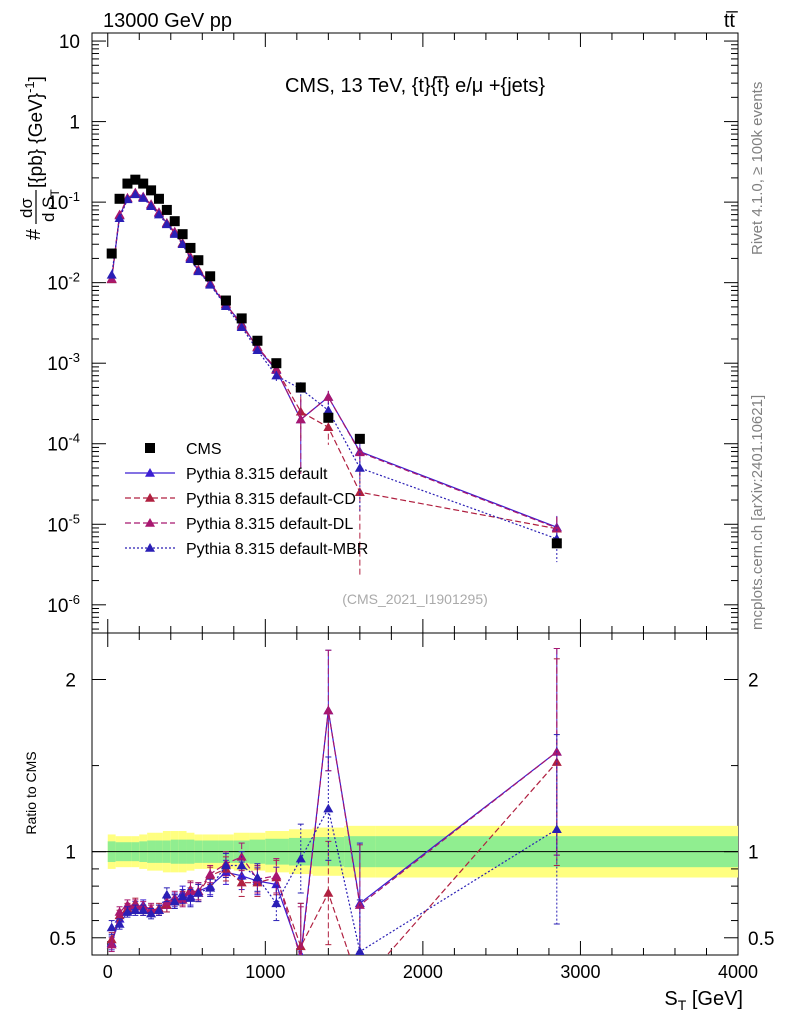 The width and height of the screenshot is (786, 1024). What do you see at coordinates (277, 549) in the screenshot?
I see `legend-label-3: Pythia 8.315 default-MBR` at bounding box center [277, 549].